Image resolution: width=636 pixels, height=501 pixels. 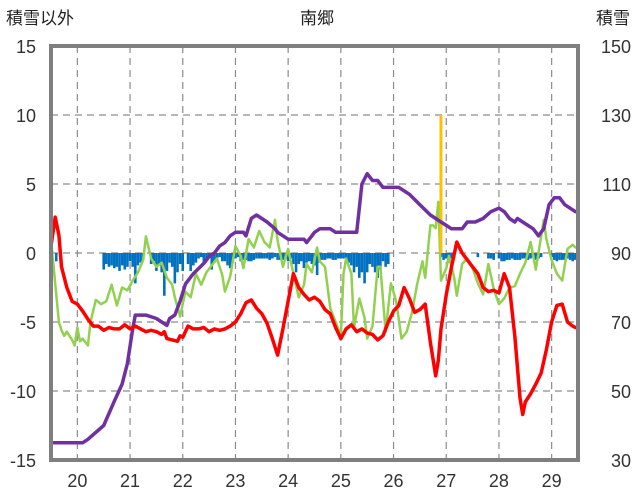 What do you see at coordinates (616, 47) in the screenshot?
I see `right-tick-label: 150` at bounding box center [616, 47].